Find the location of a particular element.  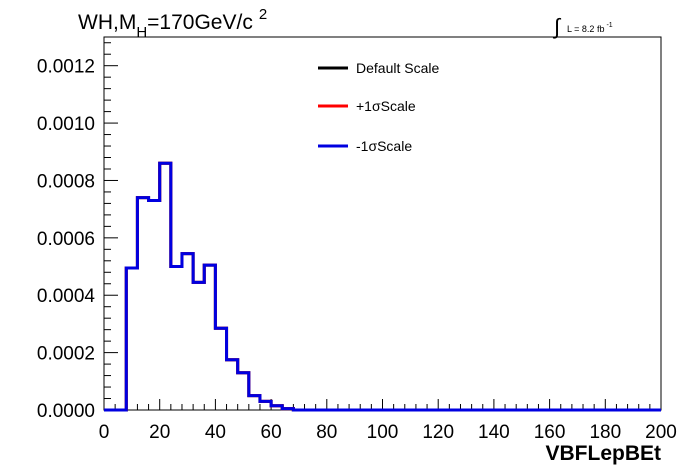

title-part-main: WH,M is located at coordinates (107, 22).